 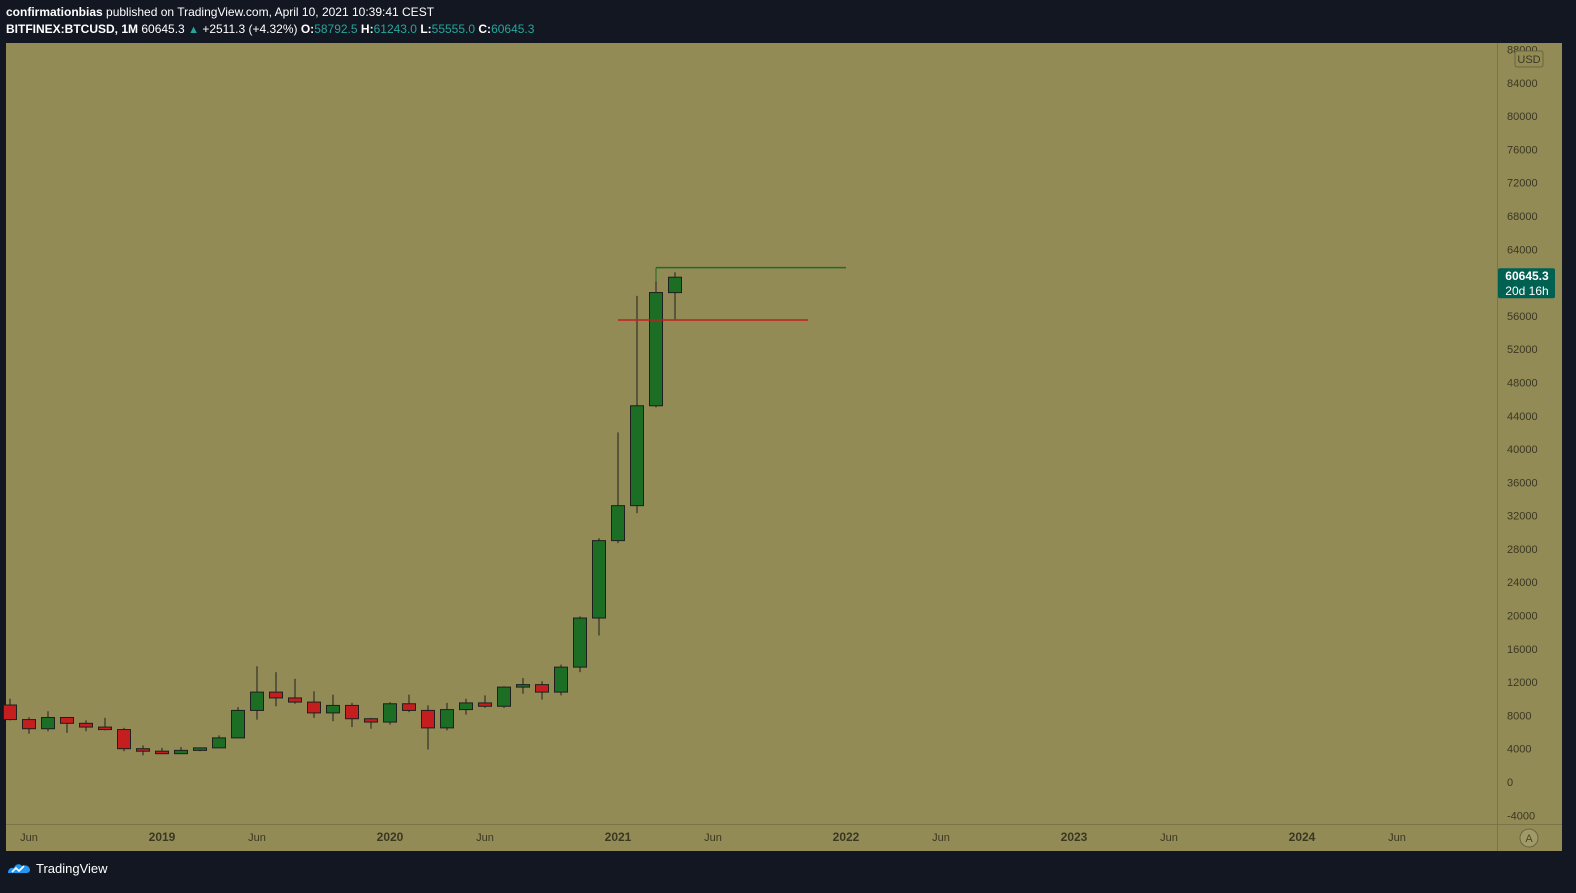 I want to click on high-value: 61243.0, so click(x=395, y=29).